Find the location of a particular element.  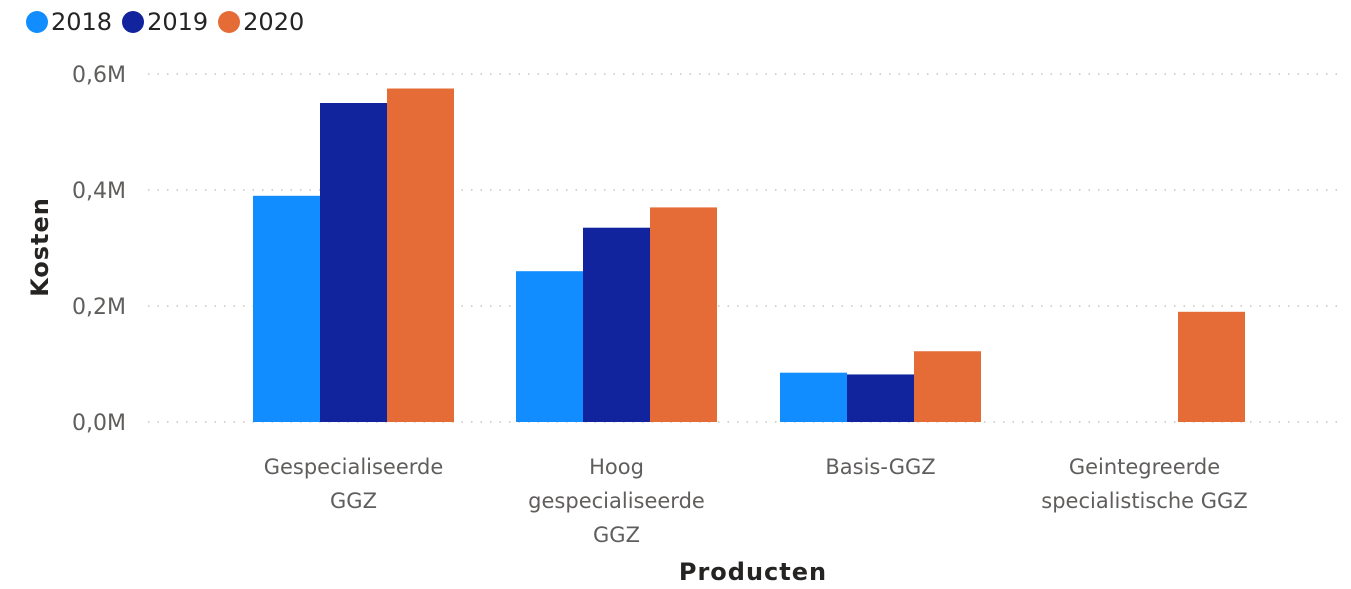

y-tick-label: 0,0M is located at coordinates (99, 423).